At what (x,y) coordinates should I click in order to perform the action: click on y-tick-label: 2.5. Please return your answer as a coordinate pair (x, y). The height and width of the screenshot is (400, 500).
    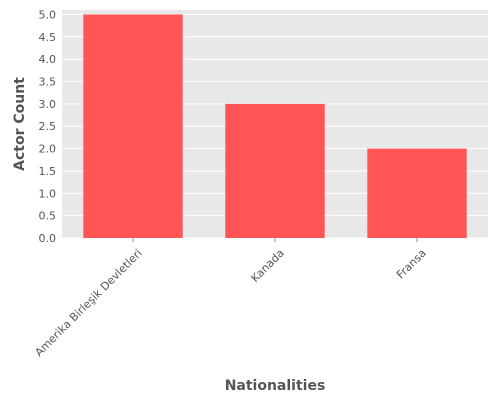
    Looking at the image, I should click on (48, 126).